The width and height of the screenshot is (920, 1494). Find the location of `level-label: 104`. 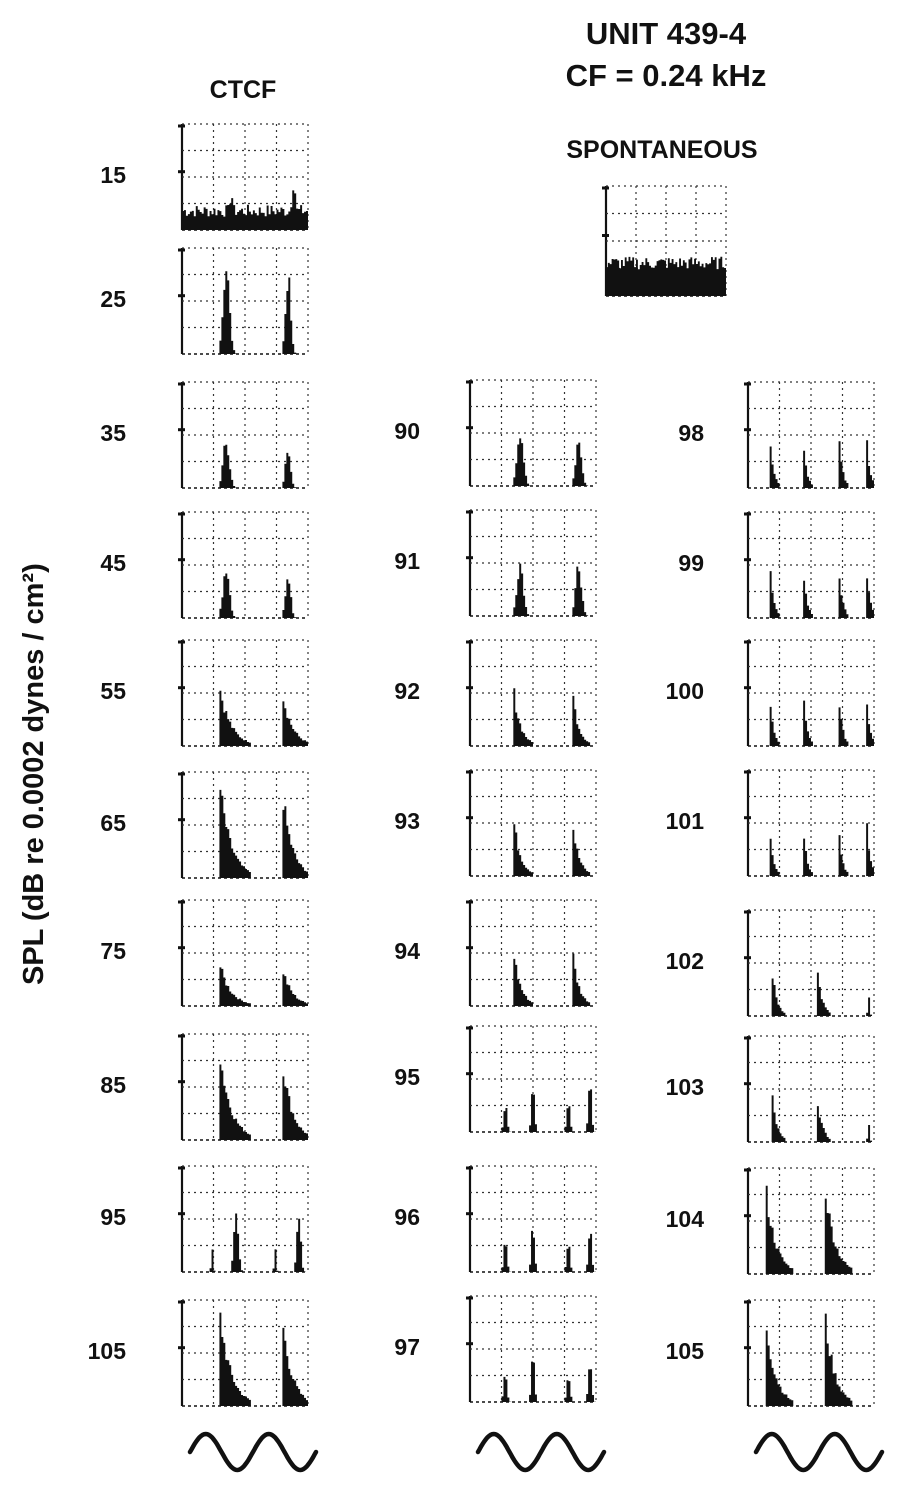

level-label: 104 is located at coordinates (684, 1219).